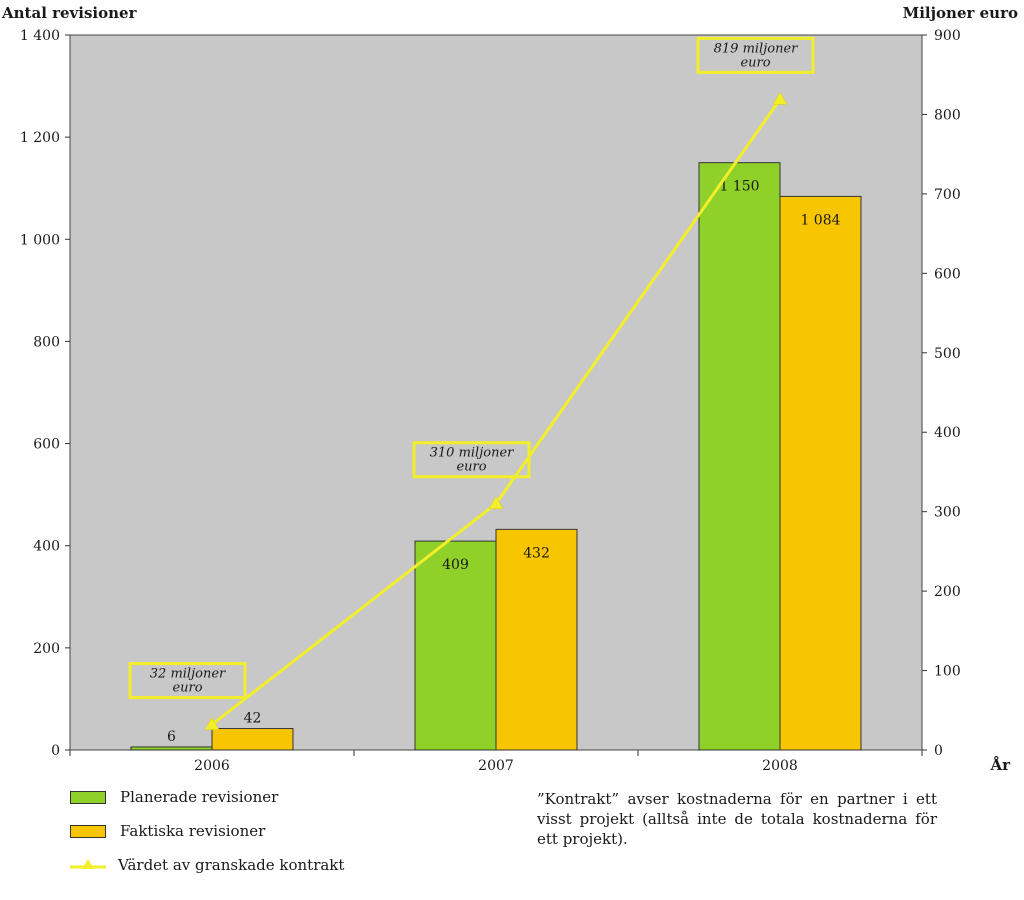 This screenshot has height=900, width=1024. I want to click on annotation-line1: 819 miljoner, so click(756, 48).